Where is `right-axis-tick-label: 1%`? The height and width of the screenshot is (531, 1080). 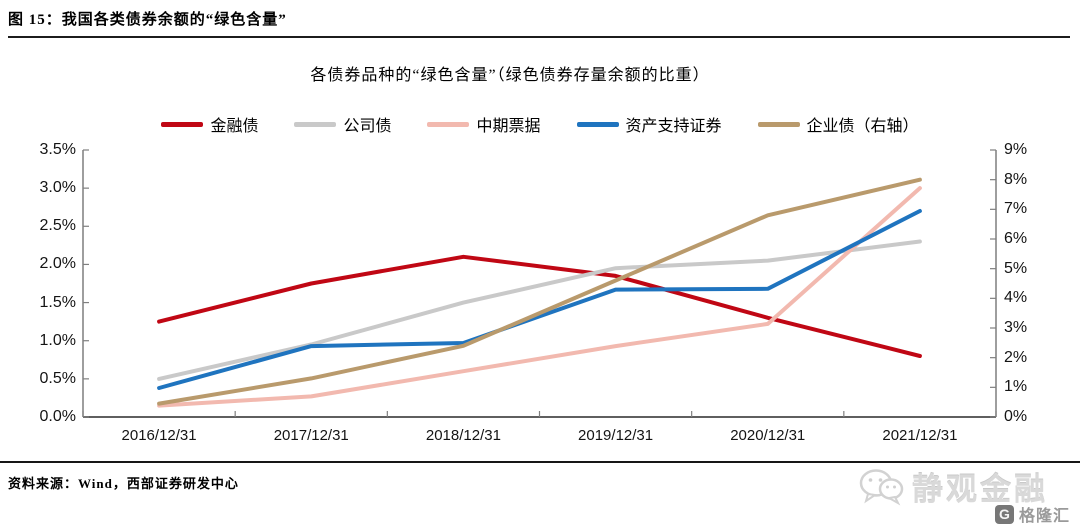
right-axis-tick-label: 1% is located at coordinates (1016, 387).